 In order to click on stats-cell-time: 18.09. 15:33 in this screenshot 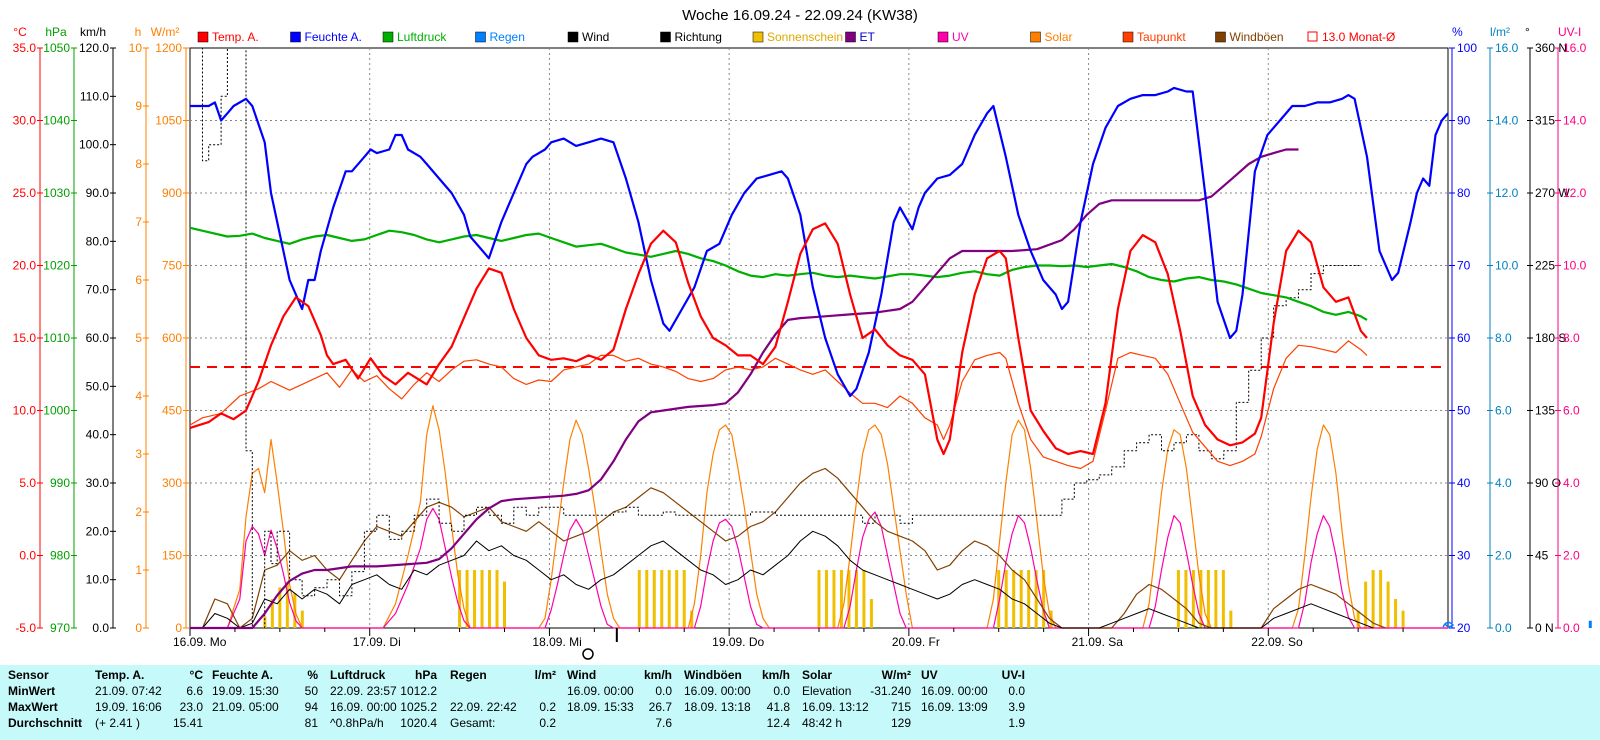, I will do `click(600, 707)`.